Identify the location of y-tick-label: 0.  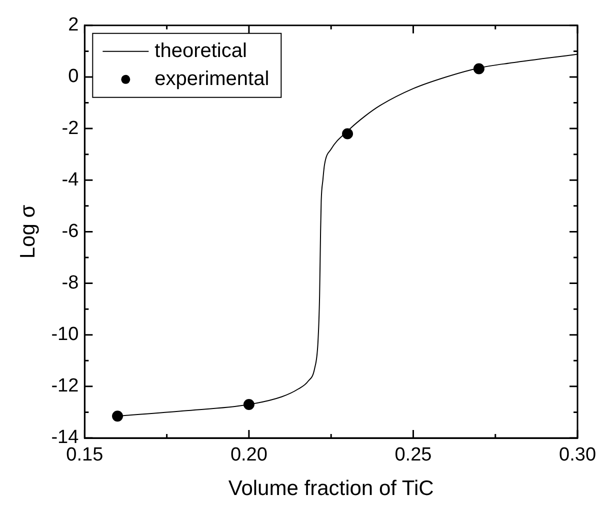
(73, 77).